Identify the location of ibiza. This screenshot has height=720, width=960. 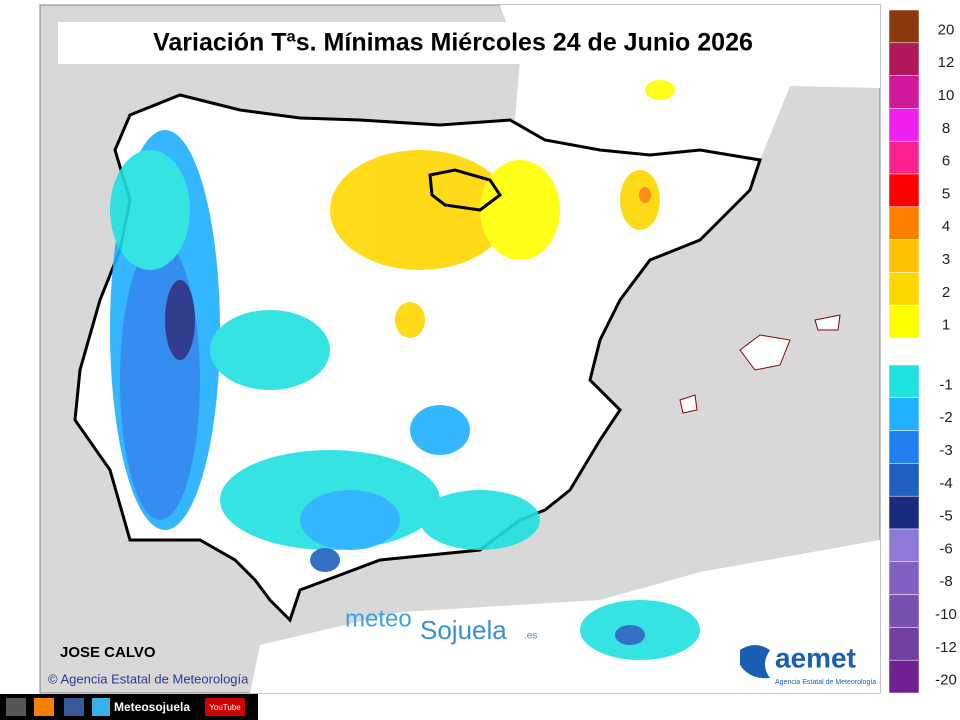
(688, 404).